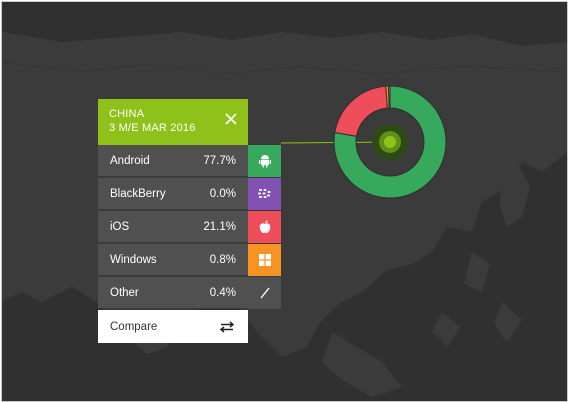 Image resolution: width=568 pixels, height=402 pixels. Describe the element at coordinates (390, 142) in the screenshot. I see `center-dot` at that location.